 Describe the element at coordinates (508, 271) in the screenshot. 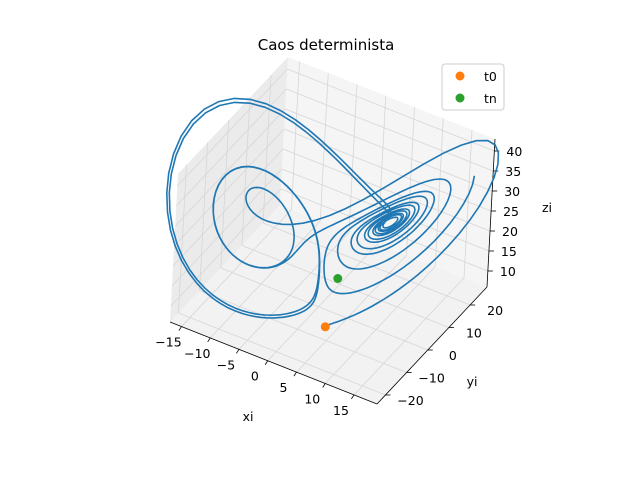

I see `z-tick-label: 10` at that location.